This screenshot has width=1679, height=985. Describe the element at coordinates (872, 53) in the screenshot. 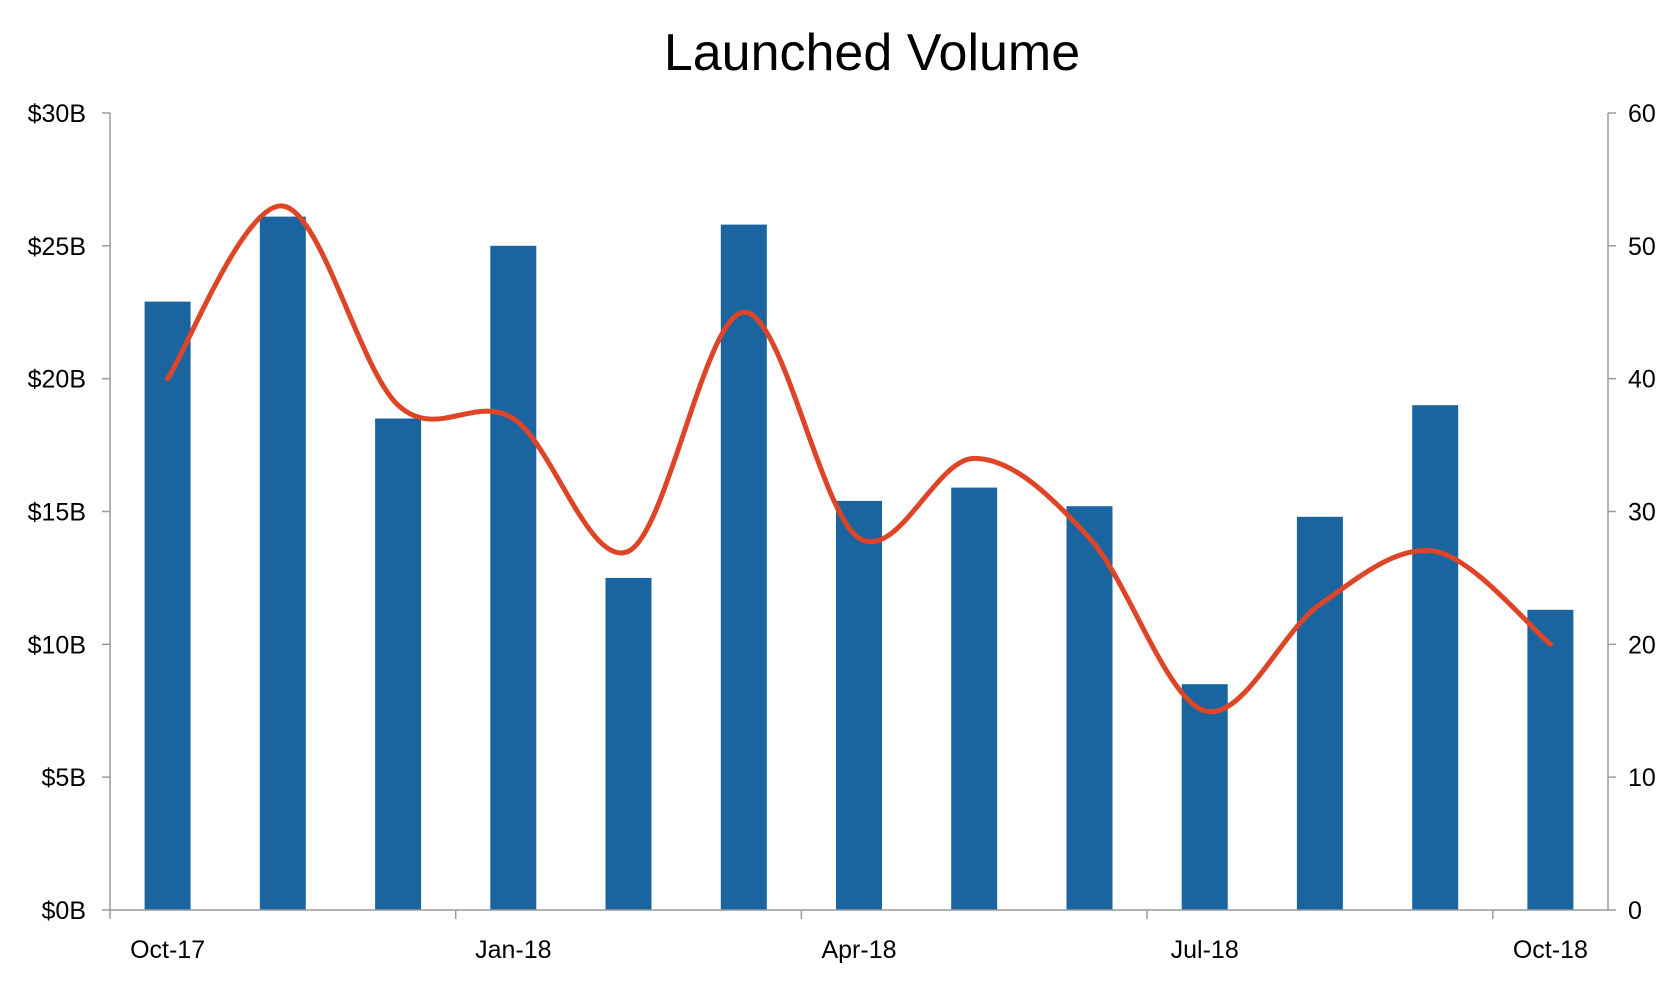

I see `chart-title: Launched Volume` at that location.